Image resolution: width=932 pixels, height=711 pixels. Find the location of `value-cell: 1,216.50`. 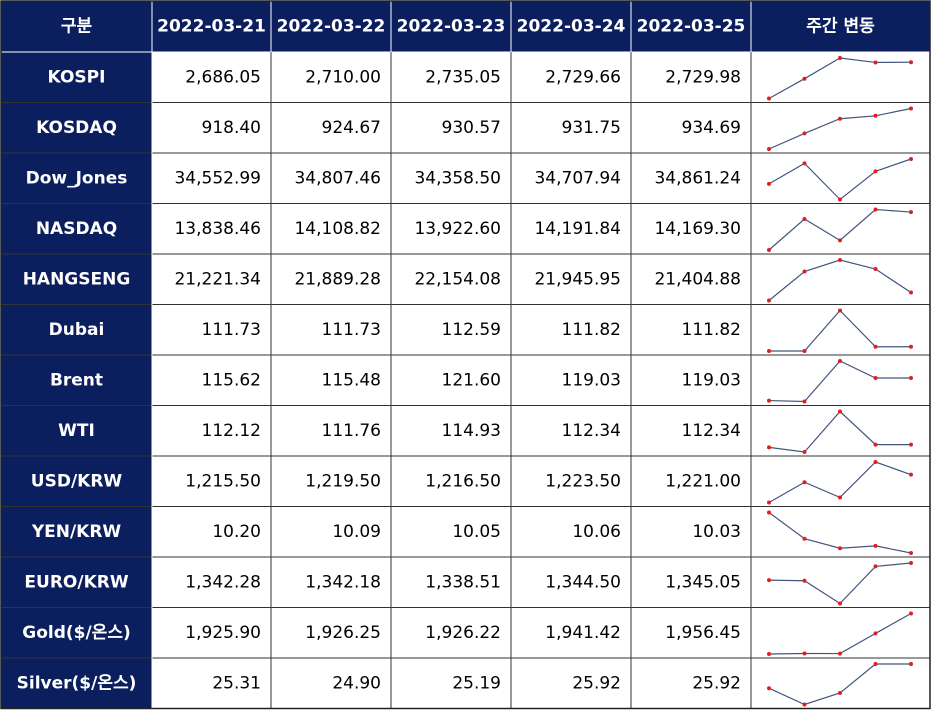

value-cell: 1,216.50 is located at coordinates (463, 481).